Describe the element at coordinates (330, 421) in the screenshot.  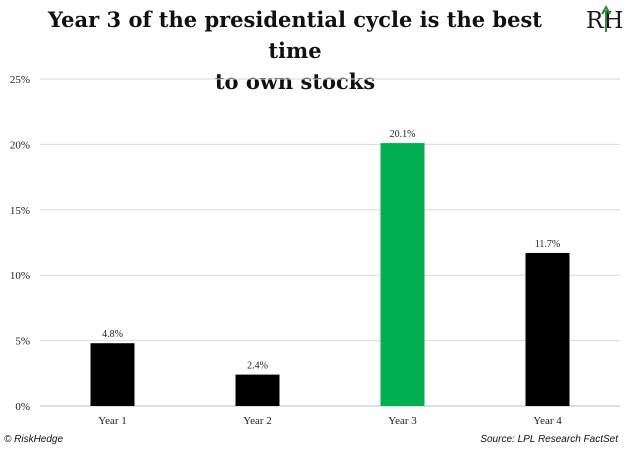
I see `x-axis-ticks: Year 1 Year 2 Year 3 Year 4` at that location.